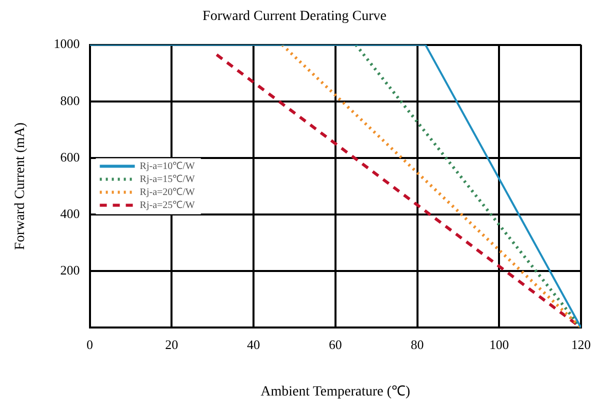  Describe the element at coordinates (70, 270) in the screenshot. I see `y-tick-label: 200` at that location.